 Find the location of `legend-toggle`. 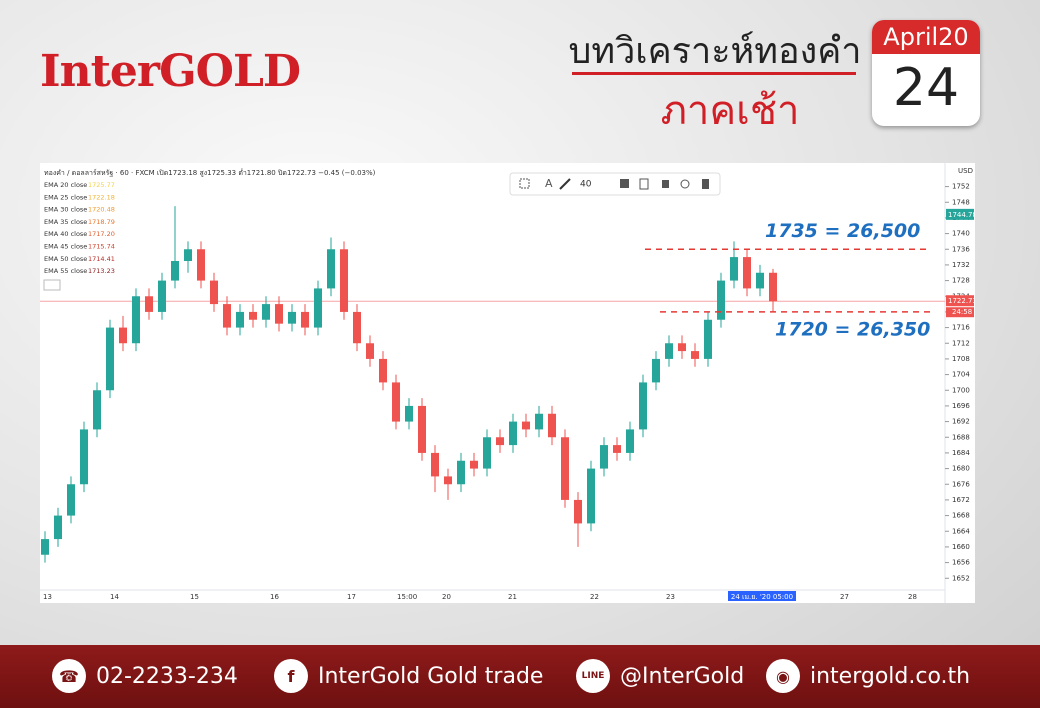

legend-toggle is located at coordinates (52, 285).